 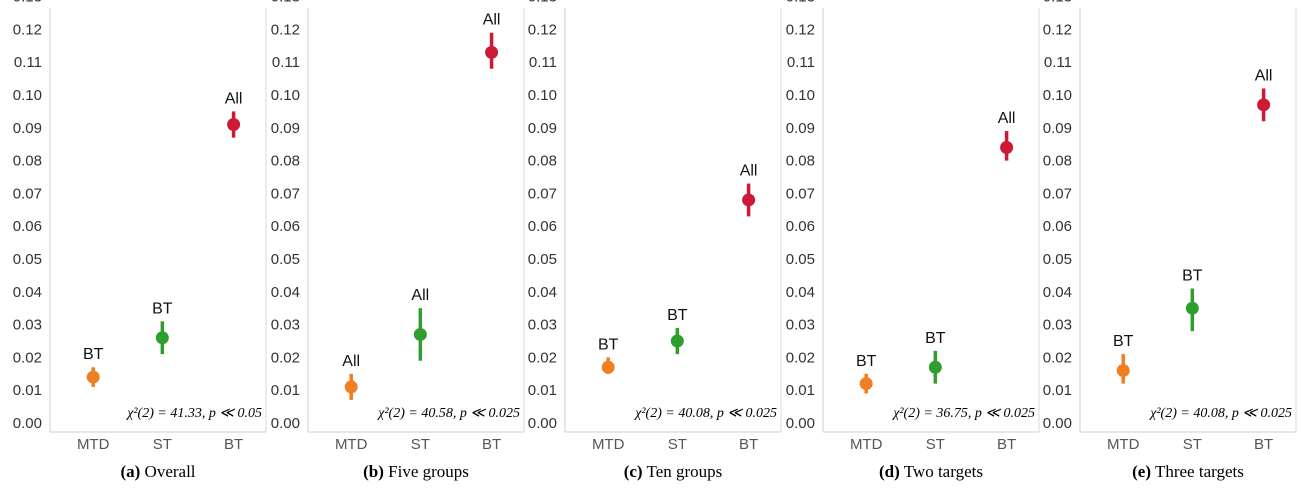 What do you see at coordinates (705, 413) in the screenshot?
I see `chi-square-annotation: χ²(2) = 40.08, p ≪ 0.025` at bounding box center [705, 413].